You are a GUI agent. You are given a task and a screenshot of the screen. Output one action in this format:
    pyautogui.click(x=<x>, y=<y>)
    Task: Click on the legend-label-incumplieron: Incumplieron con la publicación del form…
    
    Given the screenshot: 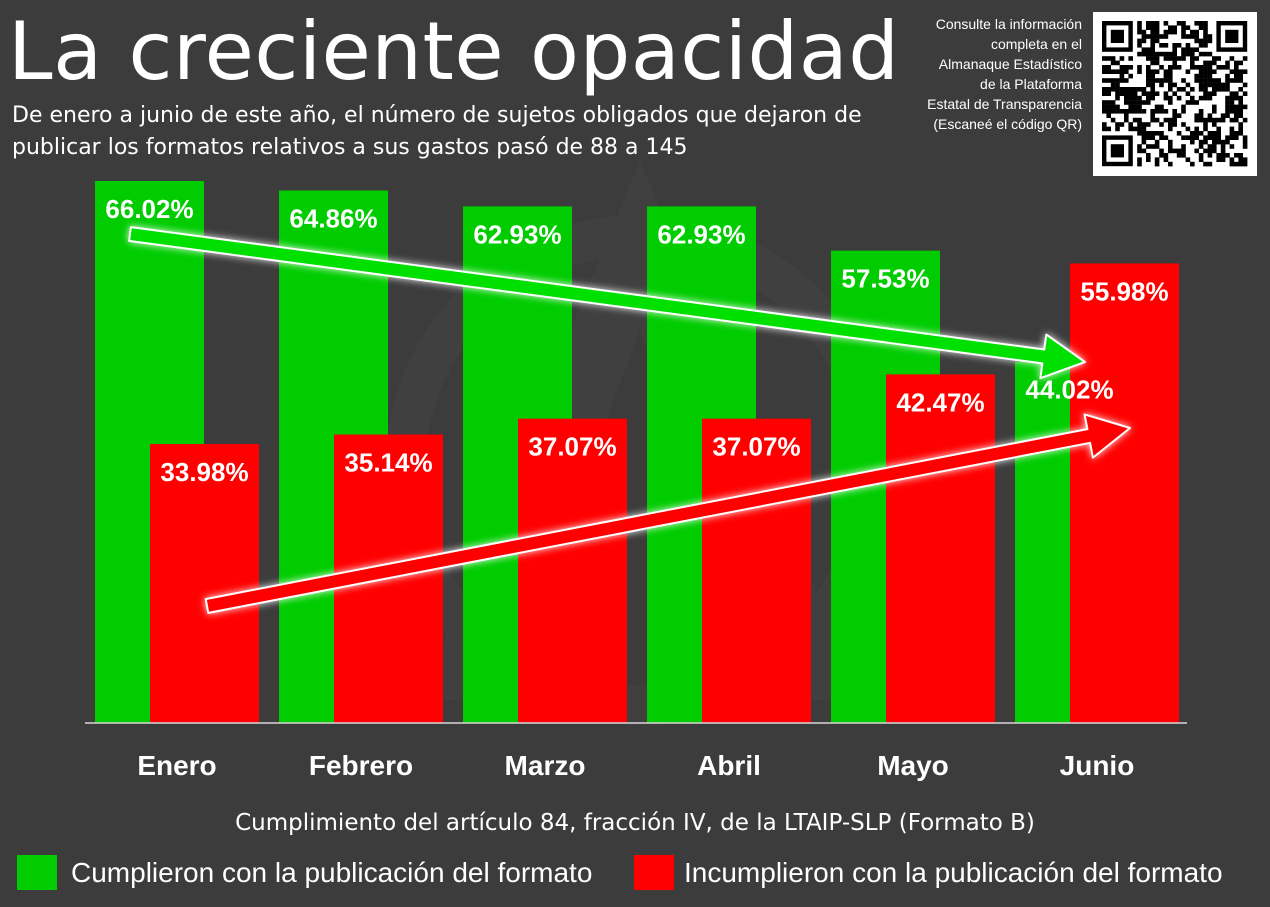 What is the action you would take?
    pyautogui.click(x=953, y=872)
    